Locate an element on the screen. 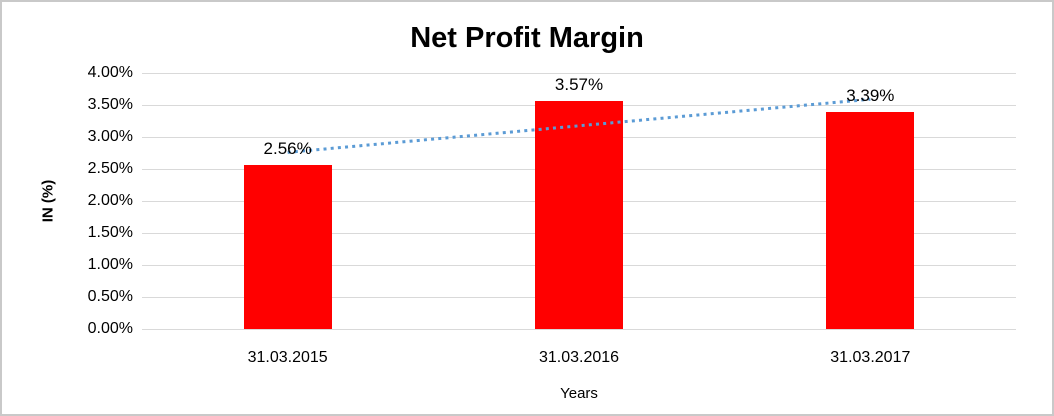 The width and height of the screenshot is (1054, 416). data-label: 3.39% is located at coordinates (870, 96).